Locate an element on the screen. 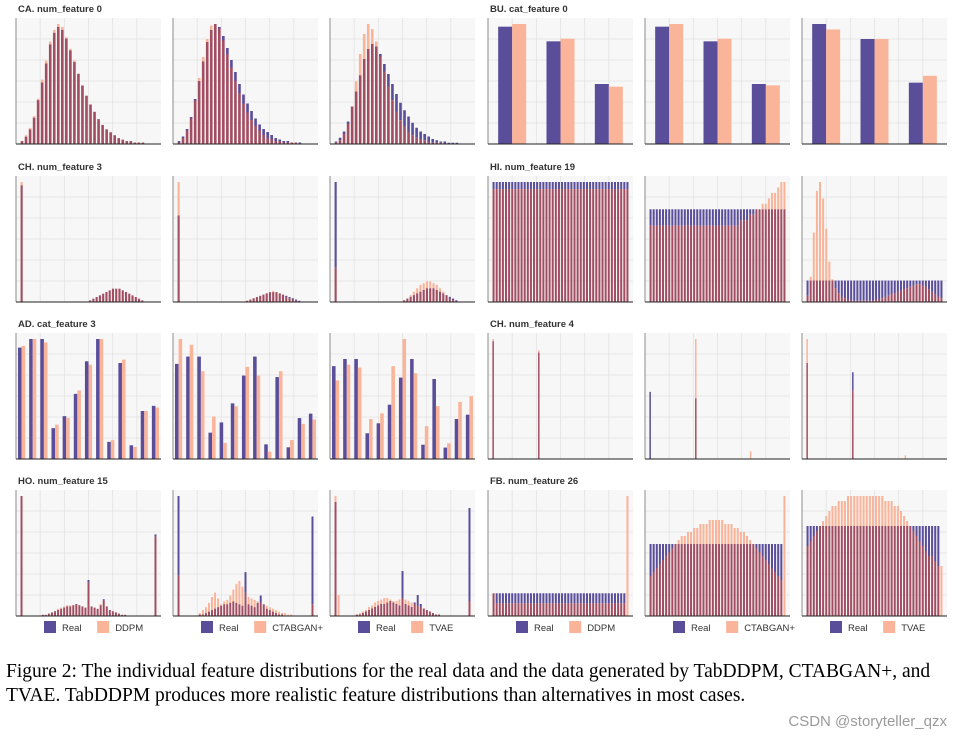  legend-label-real: Real is located at coordinates (544, 628).